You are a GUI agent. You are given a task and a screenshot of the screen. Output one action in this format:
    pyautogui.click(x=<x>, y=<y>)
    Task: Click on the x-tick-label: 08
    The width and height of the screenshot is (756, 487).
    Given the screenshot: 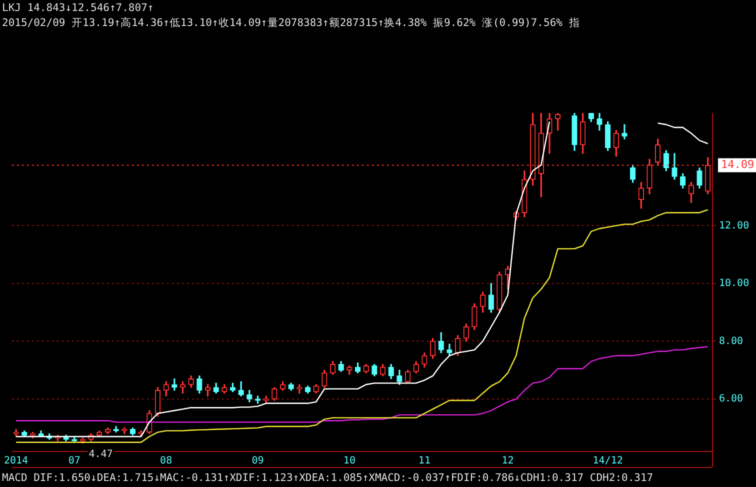 What is the action you would take?
    pyautogui.click(x=166, y=461)
    